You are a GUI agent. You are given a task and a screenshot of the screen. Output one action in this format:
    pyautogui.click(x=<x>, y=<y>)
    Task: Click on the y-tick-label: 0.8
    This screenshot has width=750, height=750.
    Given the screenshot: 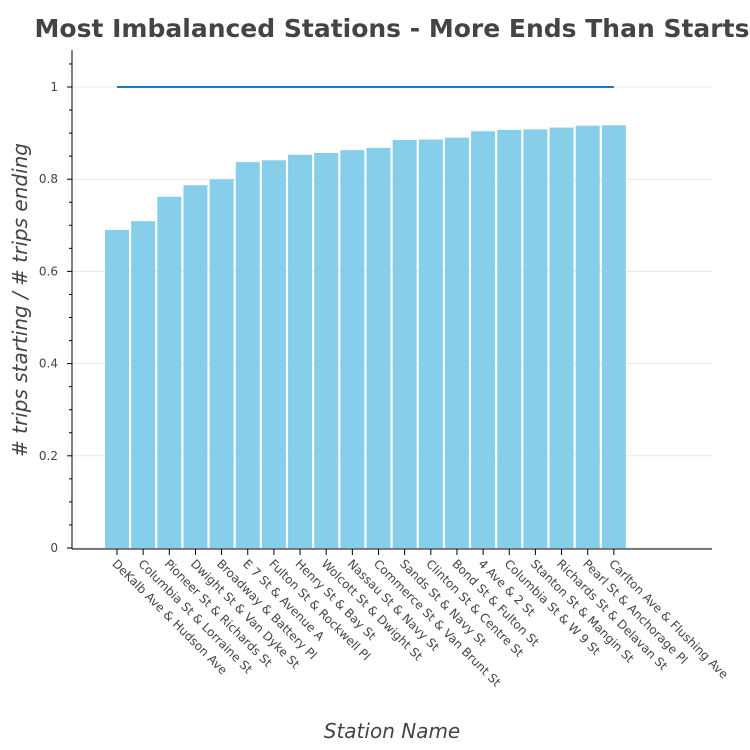 What is the action you would take?
    pyautogui.click(x=48, y=179)
    